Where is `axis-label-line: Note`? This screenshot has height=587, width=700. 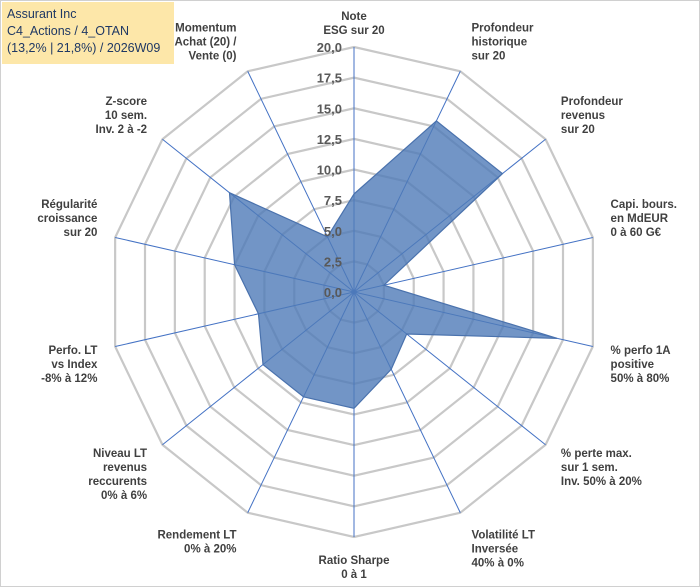
axis-label-line: Note is located at coordinates (354, 17).